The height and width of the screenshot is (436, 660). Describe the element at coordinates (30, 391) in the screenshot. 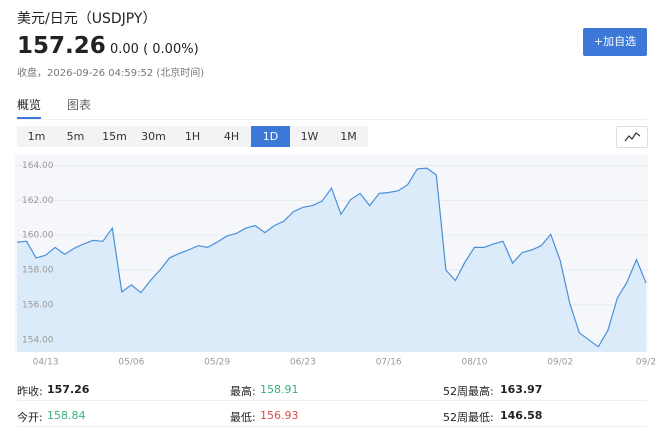

I see `stat-label: 昨收:` at that location.